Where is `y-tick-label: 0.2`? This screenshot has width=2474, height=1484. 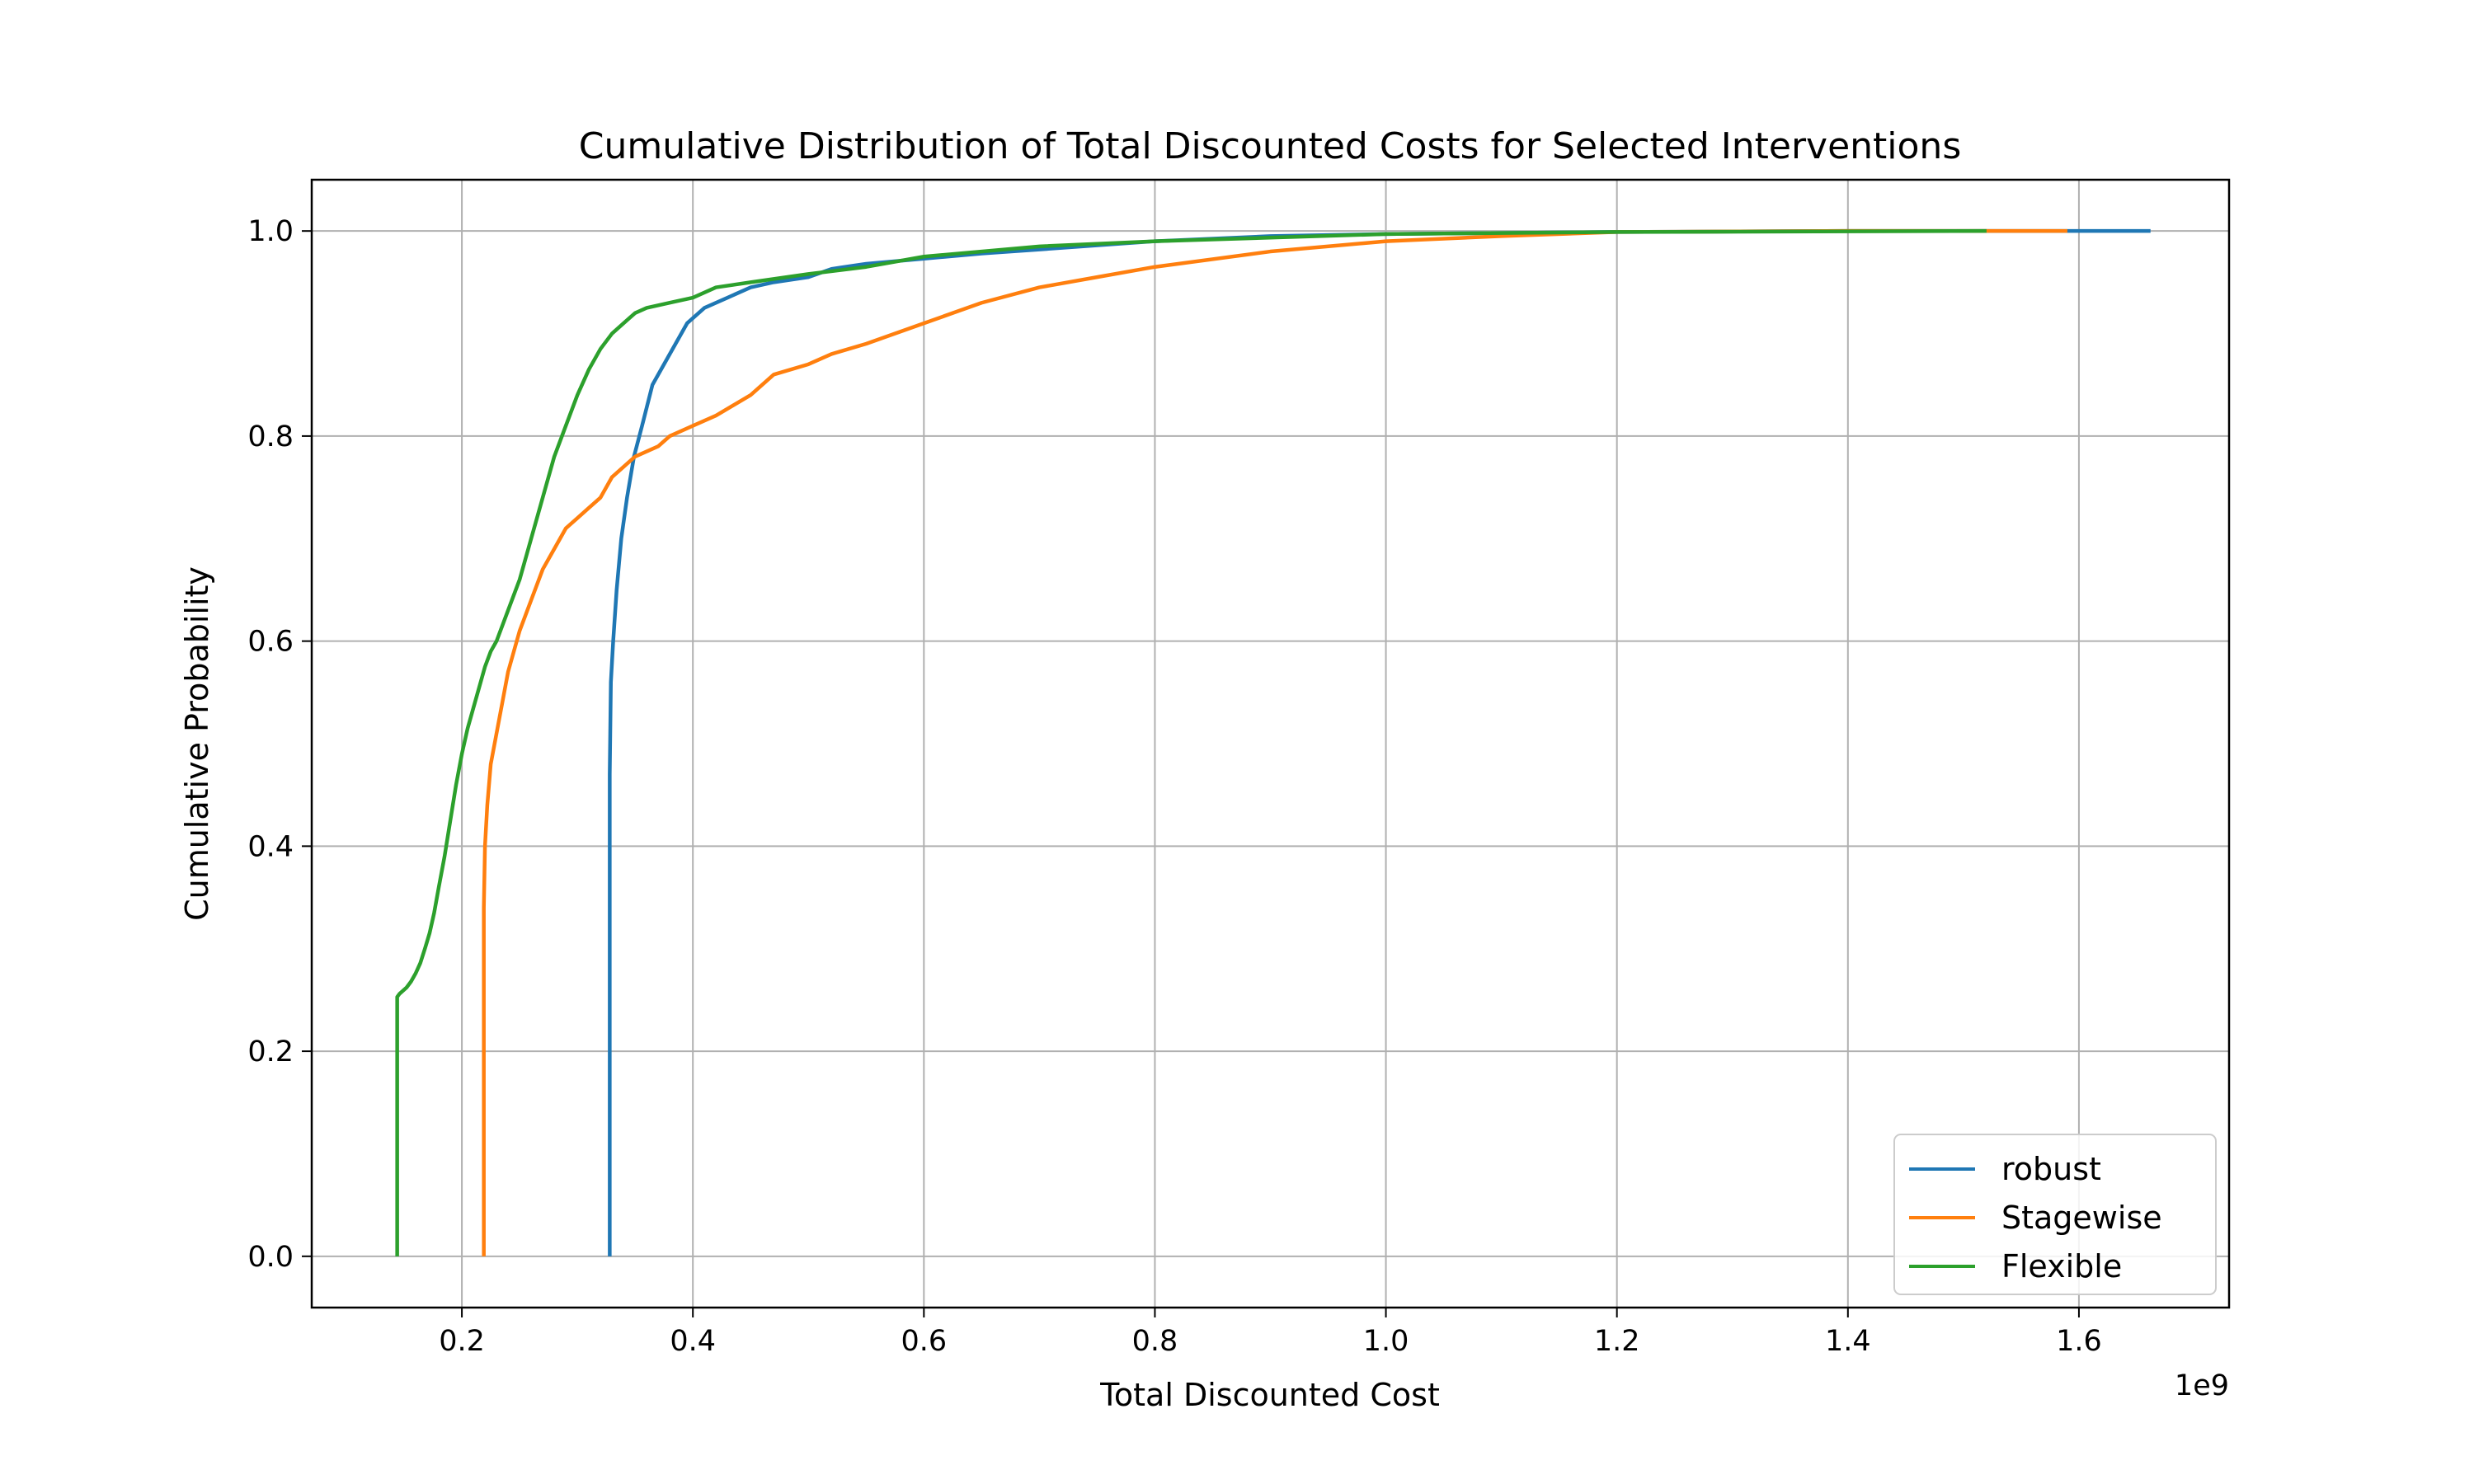
y-tick-label: 0.2 is located at coordinates (270, 1052).